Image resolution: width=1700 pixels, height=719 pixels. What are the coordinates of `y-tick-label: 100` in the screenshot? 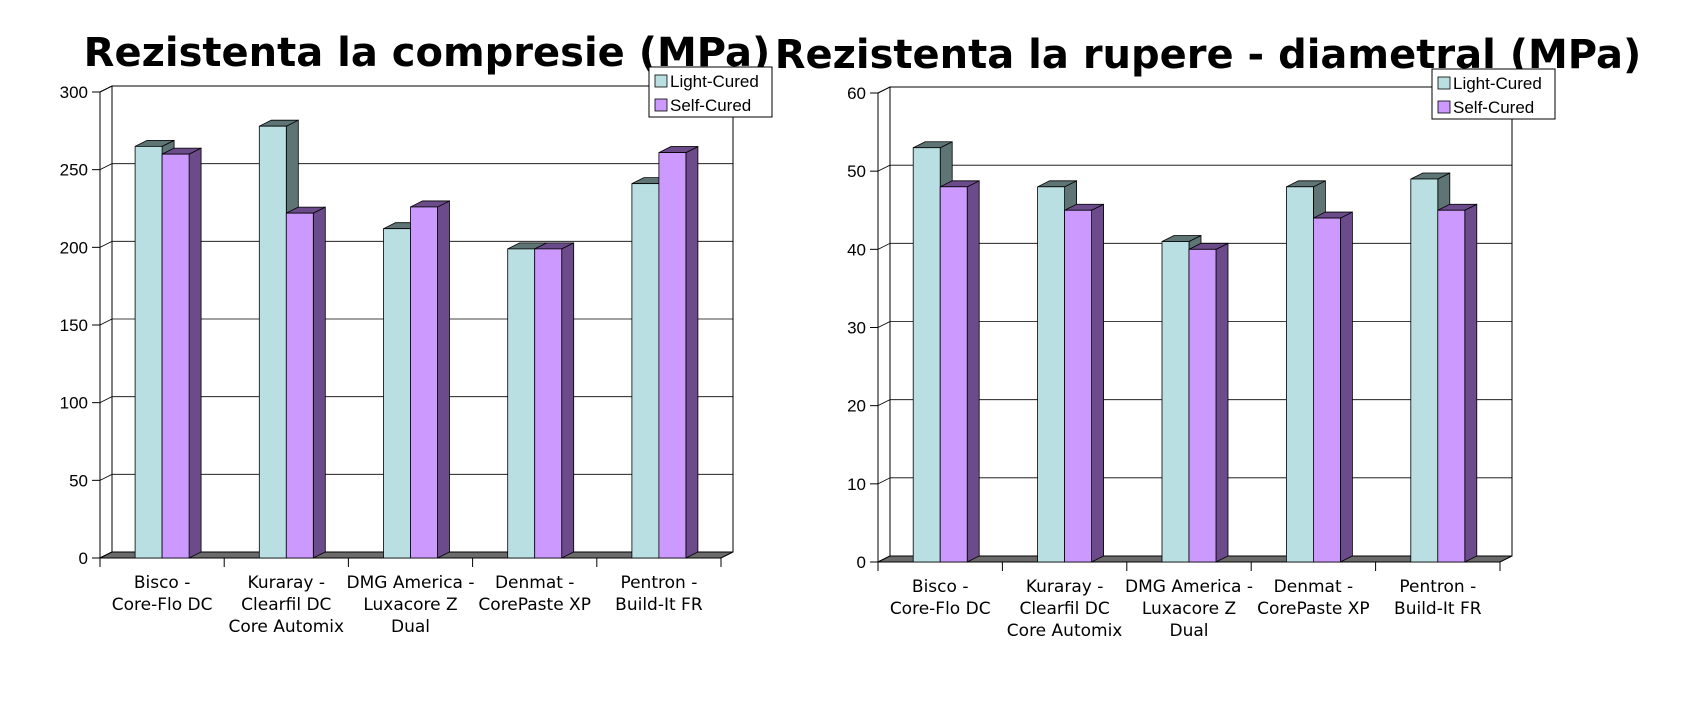 It's located at (74, 403).